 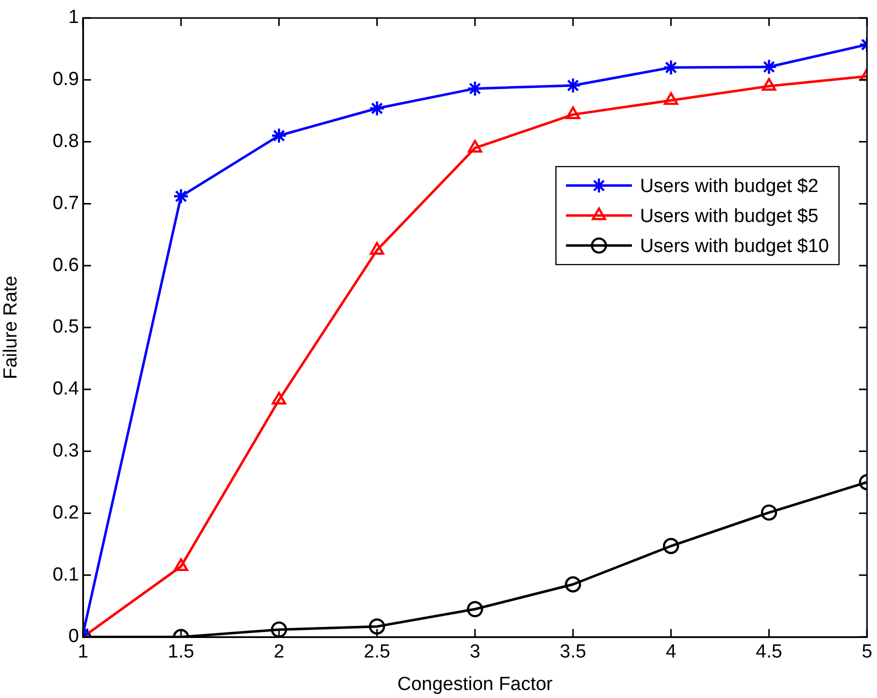 What do you see at coordinates (65, 203) in the screenshot?
I see `y-tick-label: 0.7` at bounding box center [65, 203].